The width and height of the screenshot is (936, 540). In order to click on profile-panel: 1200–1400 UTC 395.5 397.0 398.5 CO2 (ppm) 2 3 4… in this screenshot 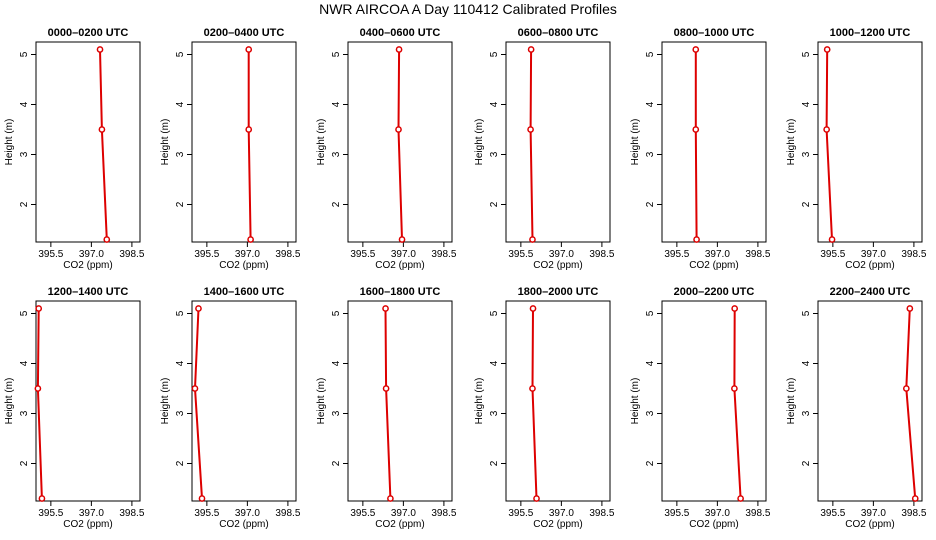, I will do `click(74, 408)`.